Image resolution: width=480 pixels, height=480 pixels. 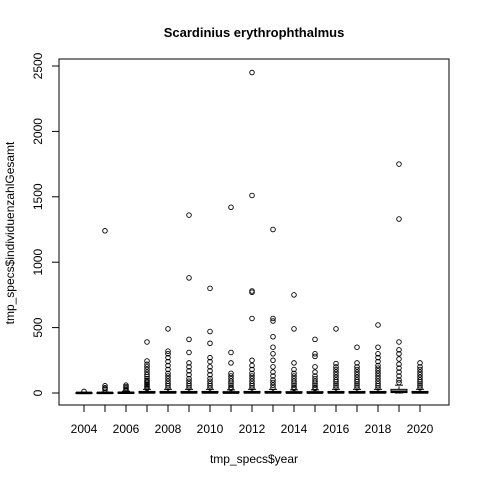 What do you see at coordinates (105, 311) in the screenshot?
I see `box-2005` at bounding box center [105, 311].